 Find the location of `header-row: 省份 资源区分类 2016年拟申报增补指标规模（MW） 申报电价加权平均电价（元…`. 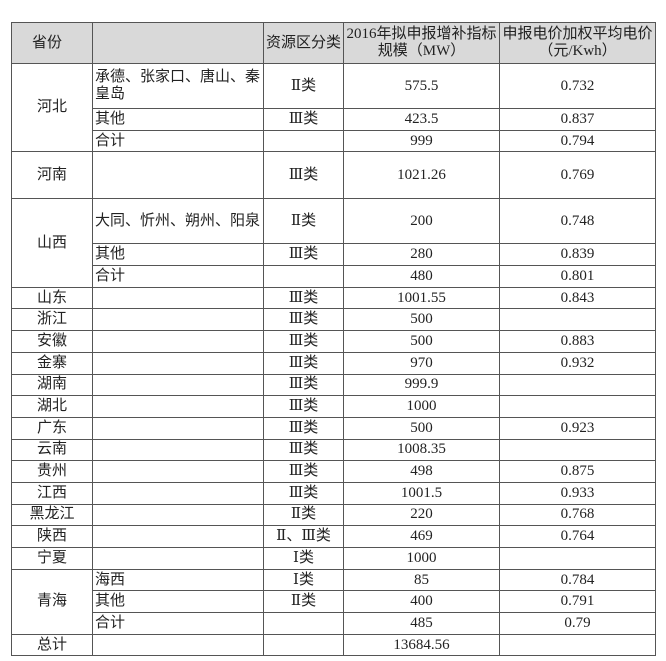

header-row: 省份 资源区分类 2016年拟申报增补指标规模（MW） 申报电价加权平均电价（元… is located at coordinates (333, 43).